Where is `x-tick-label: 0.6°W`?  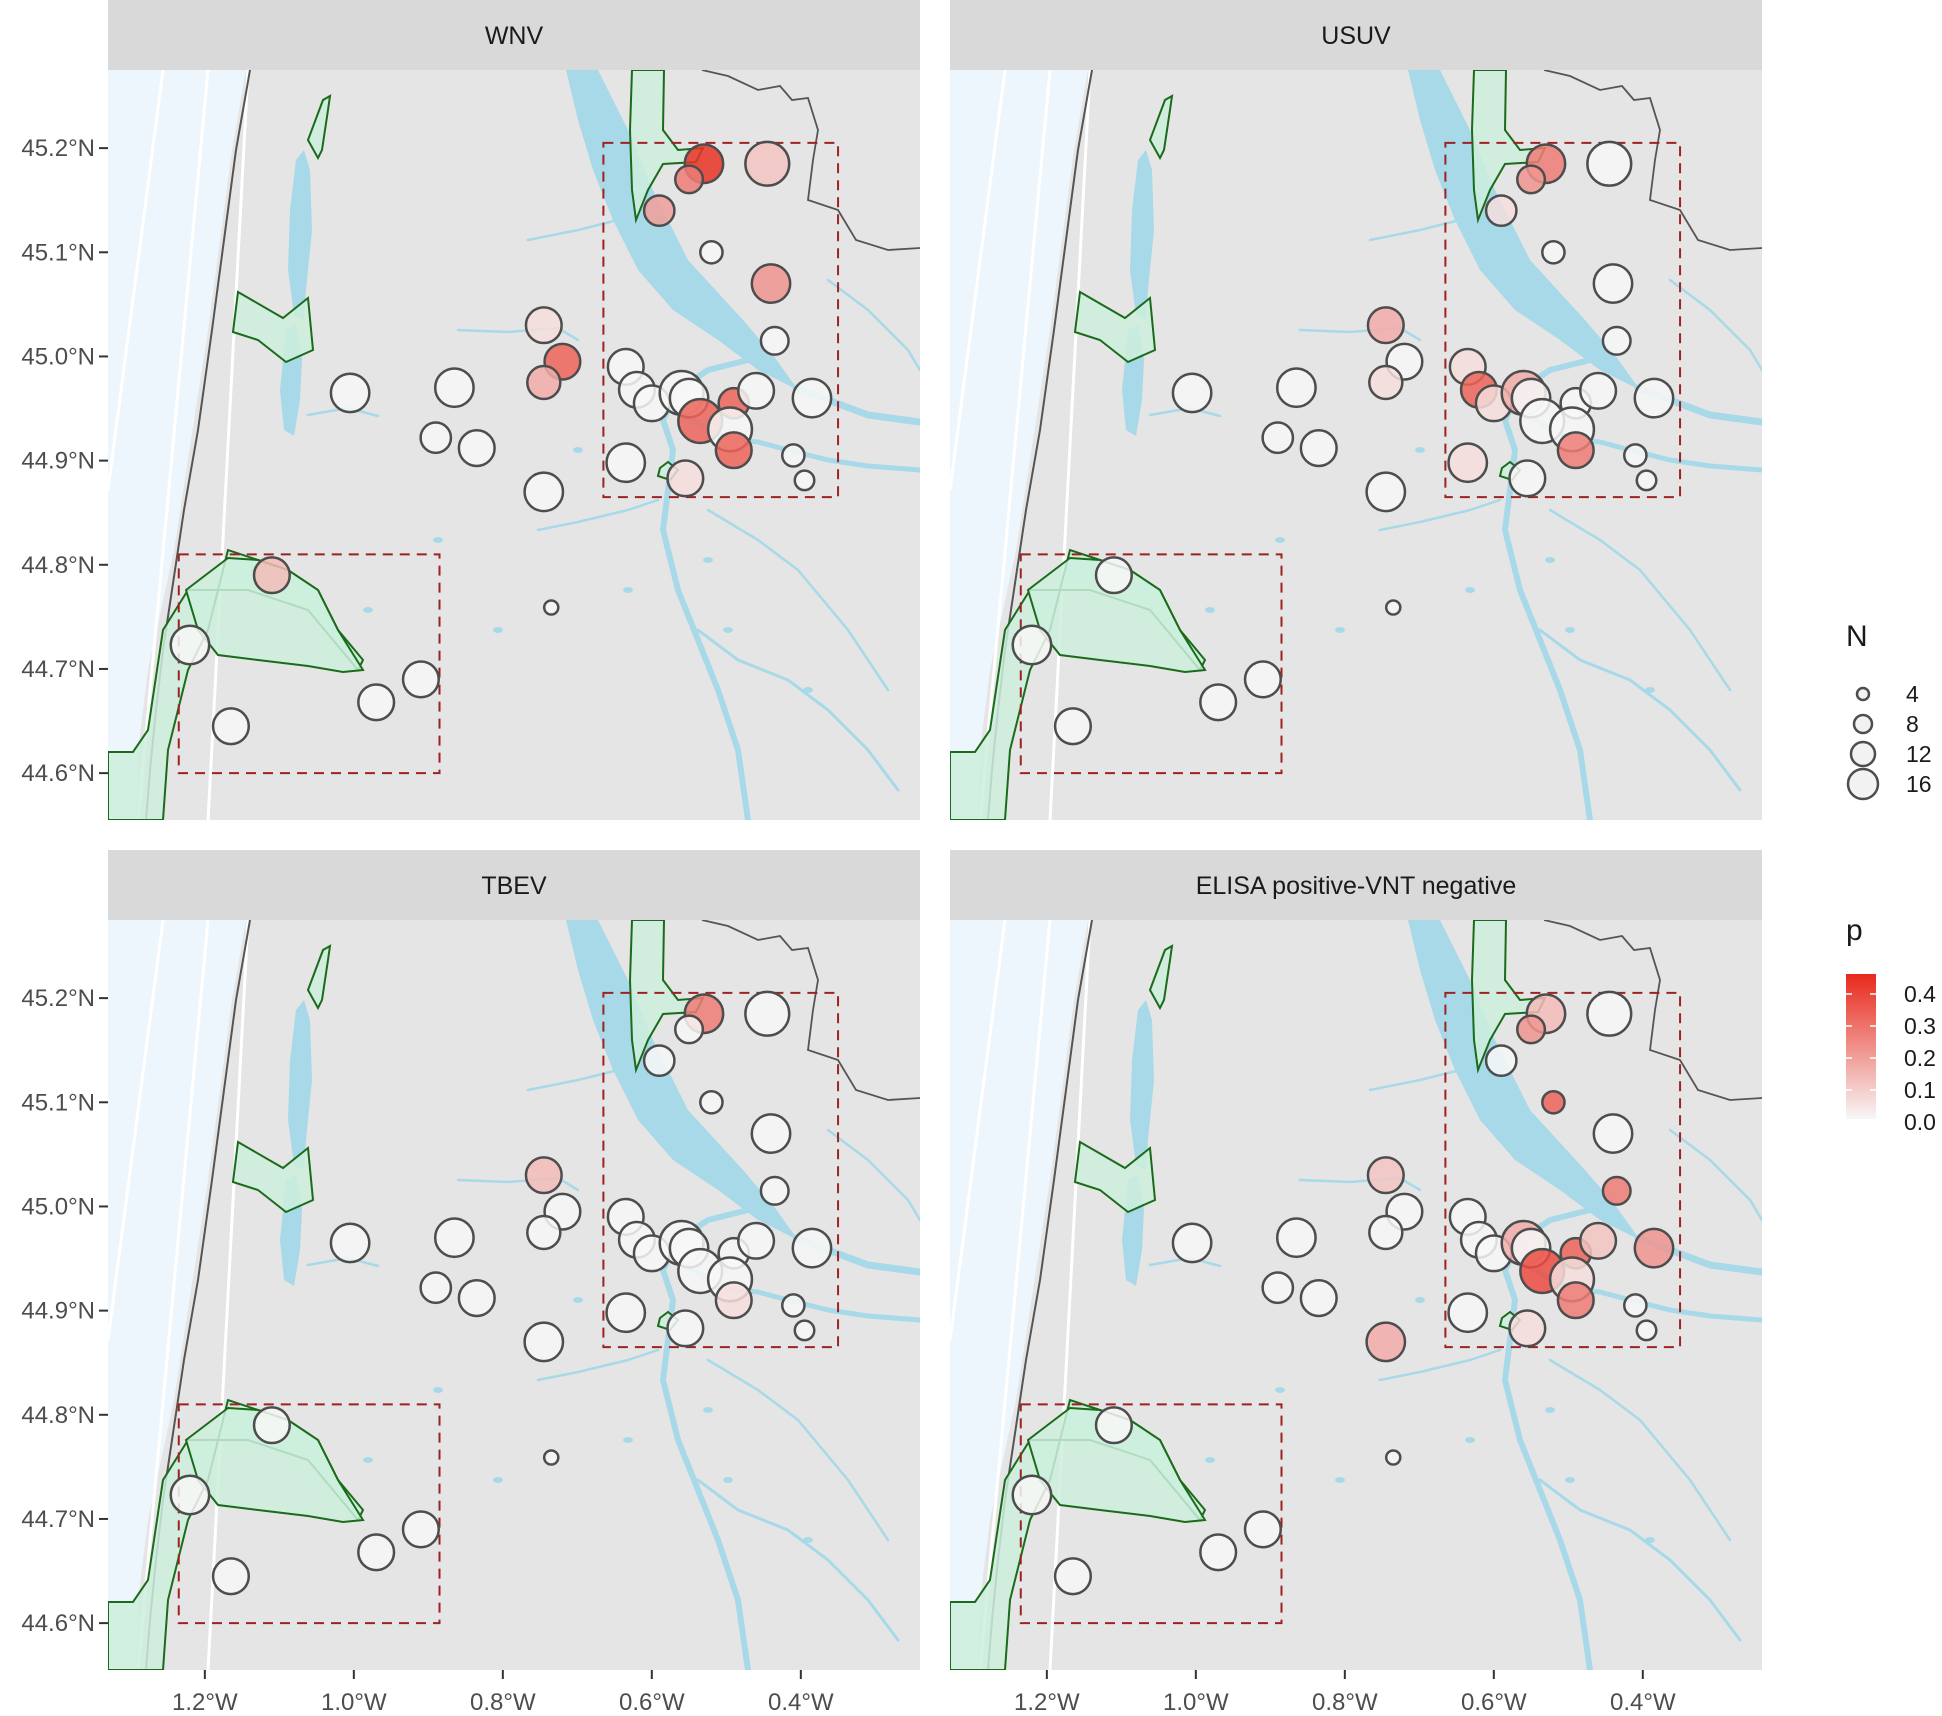 x-tick-label: 0.6°W is located at coordinates (1494, 1702).